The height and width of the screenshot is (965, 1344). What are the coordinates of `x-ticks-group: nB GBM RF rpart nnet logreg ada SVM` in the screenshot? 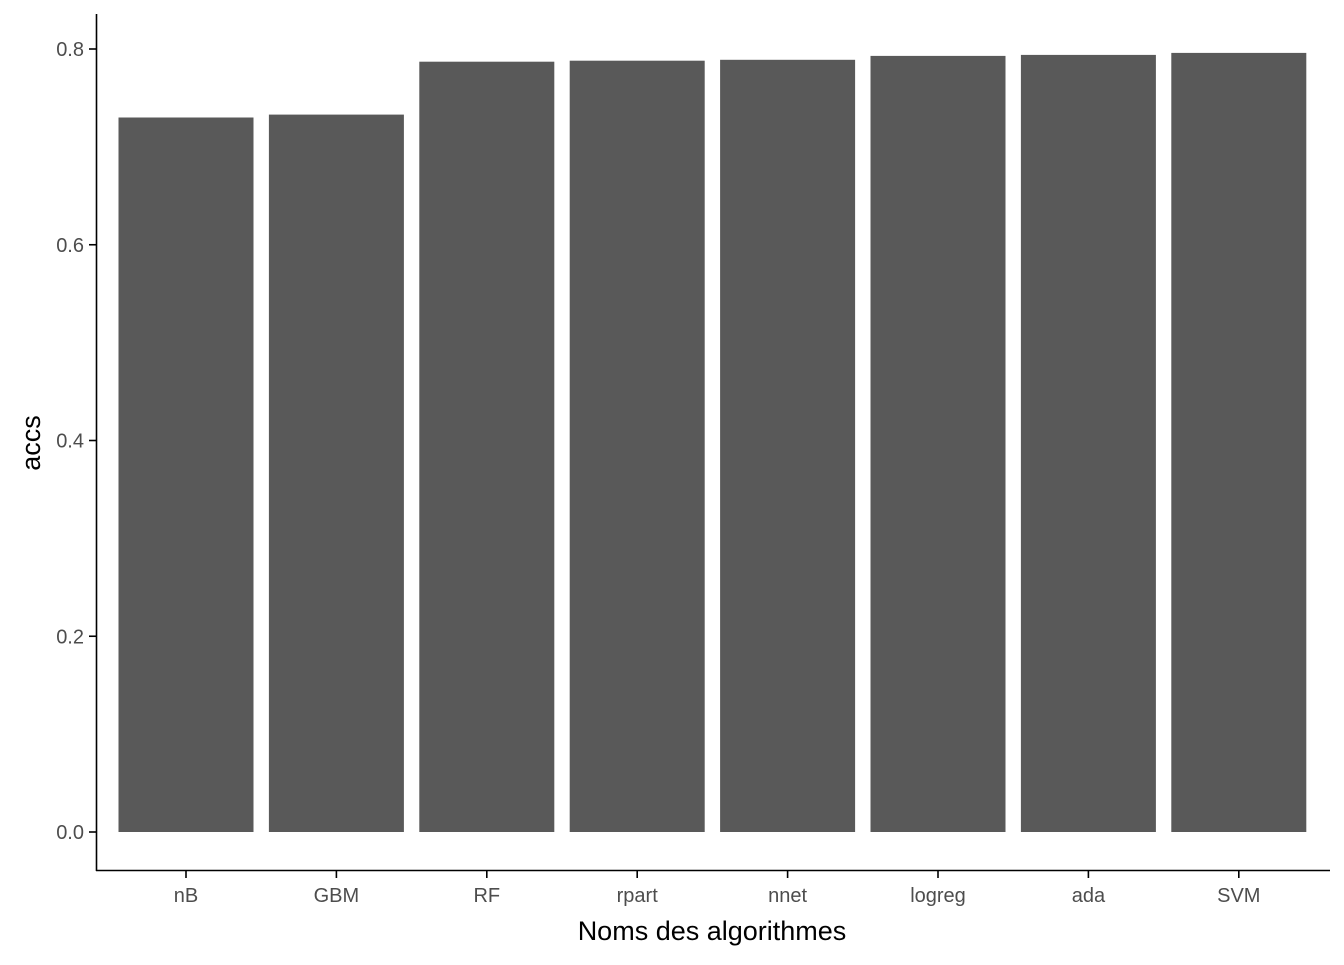 It's located at (717, 889).